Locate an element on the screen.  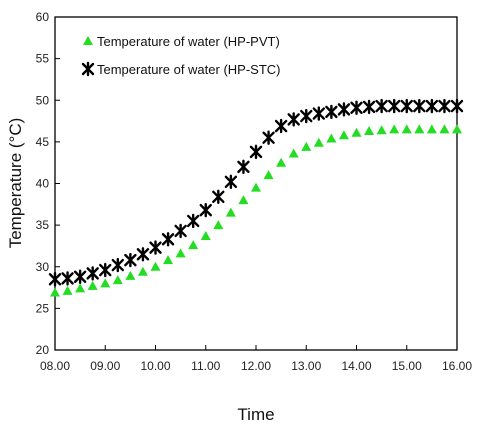
x-tick-label: 11.00 is located at coordinates (205, 366).